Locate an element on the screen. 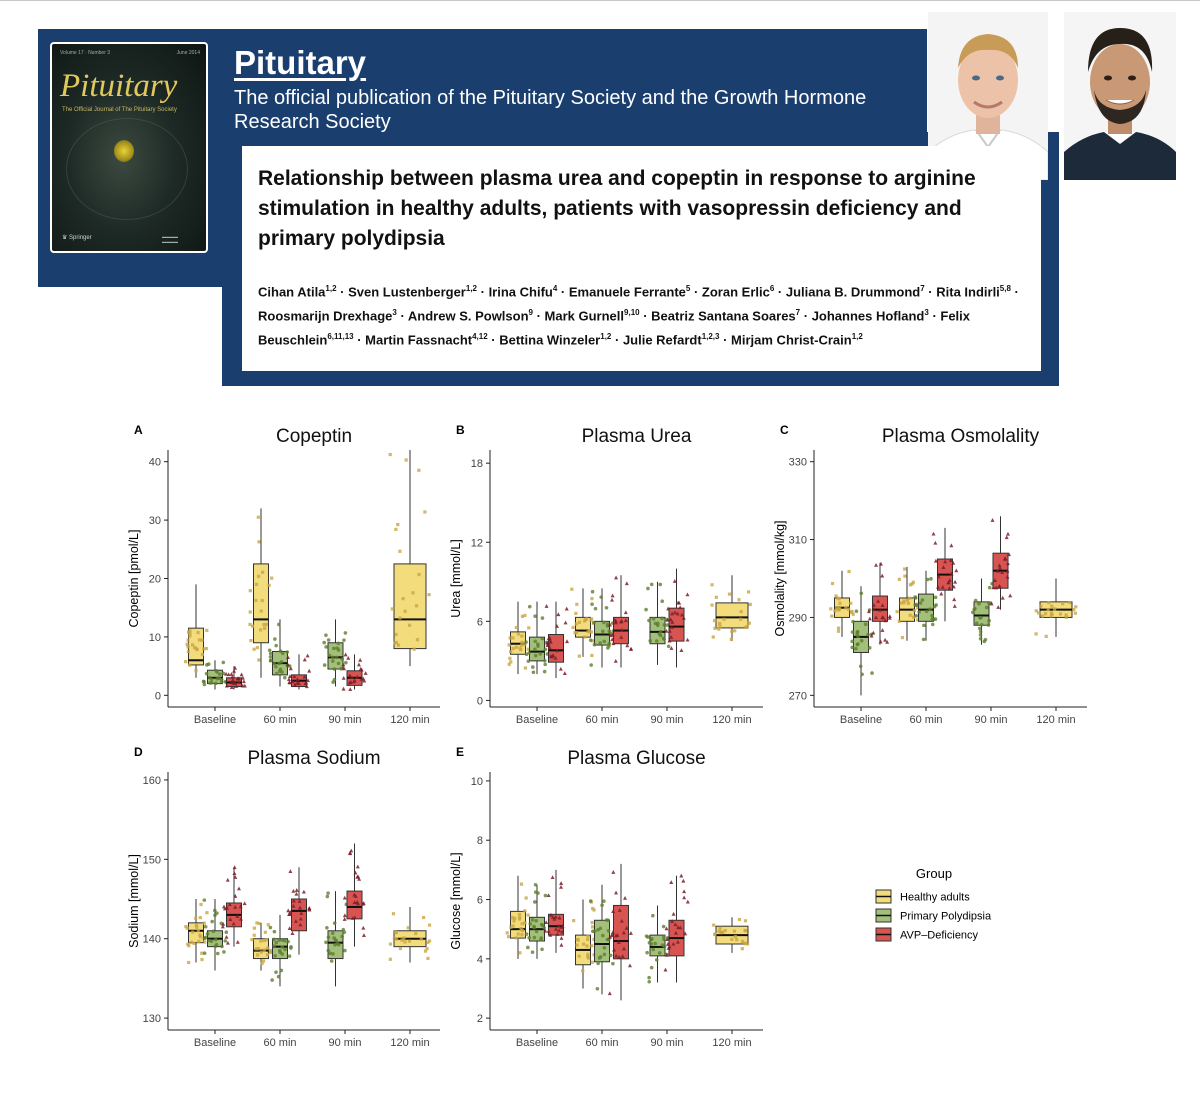  author-name: Mark Gurnell is located at coordinates (584, 316).